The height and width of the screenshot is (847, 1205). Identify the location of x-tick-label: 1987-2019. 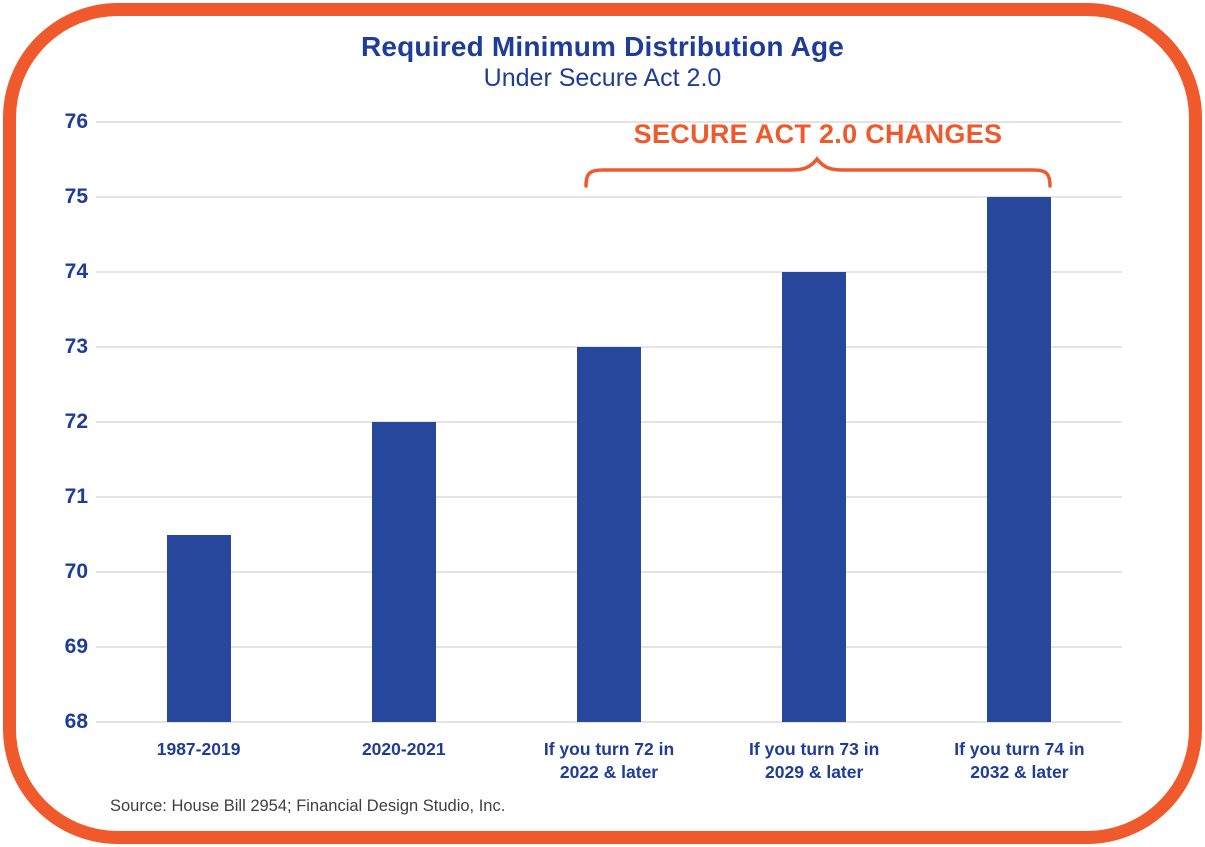
(198, 749).